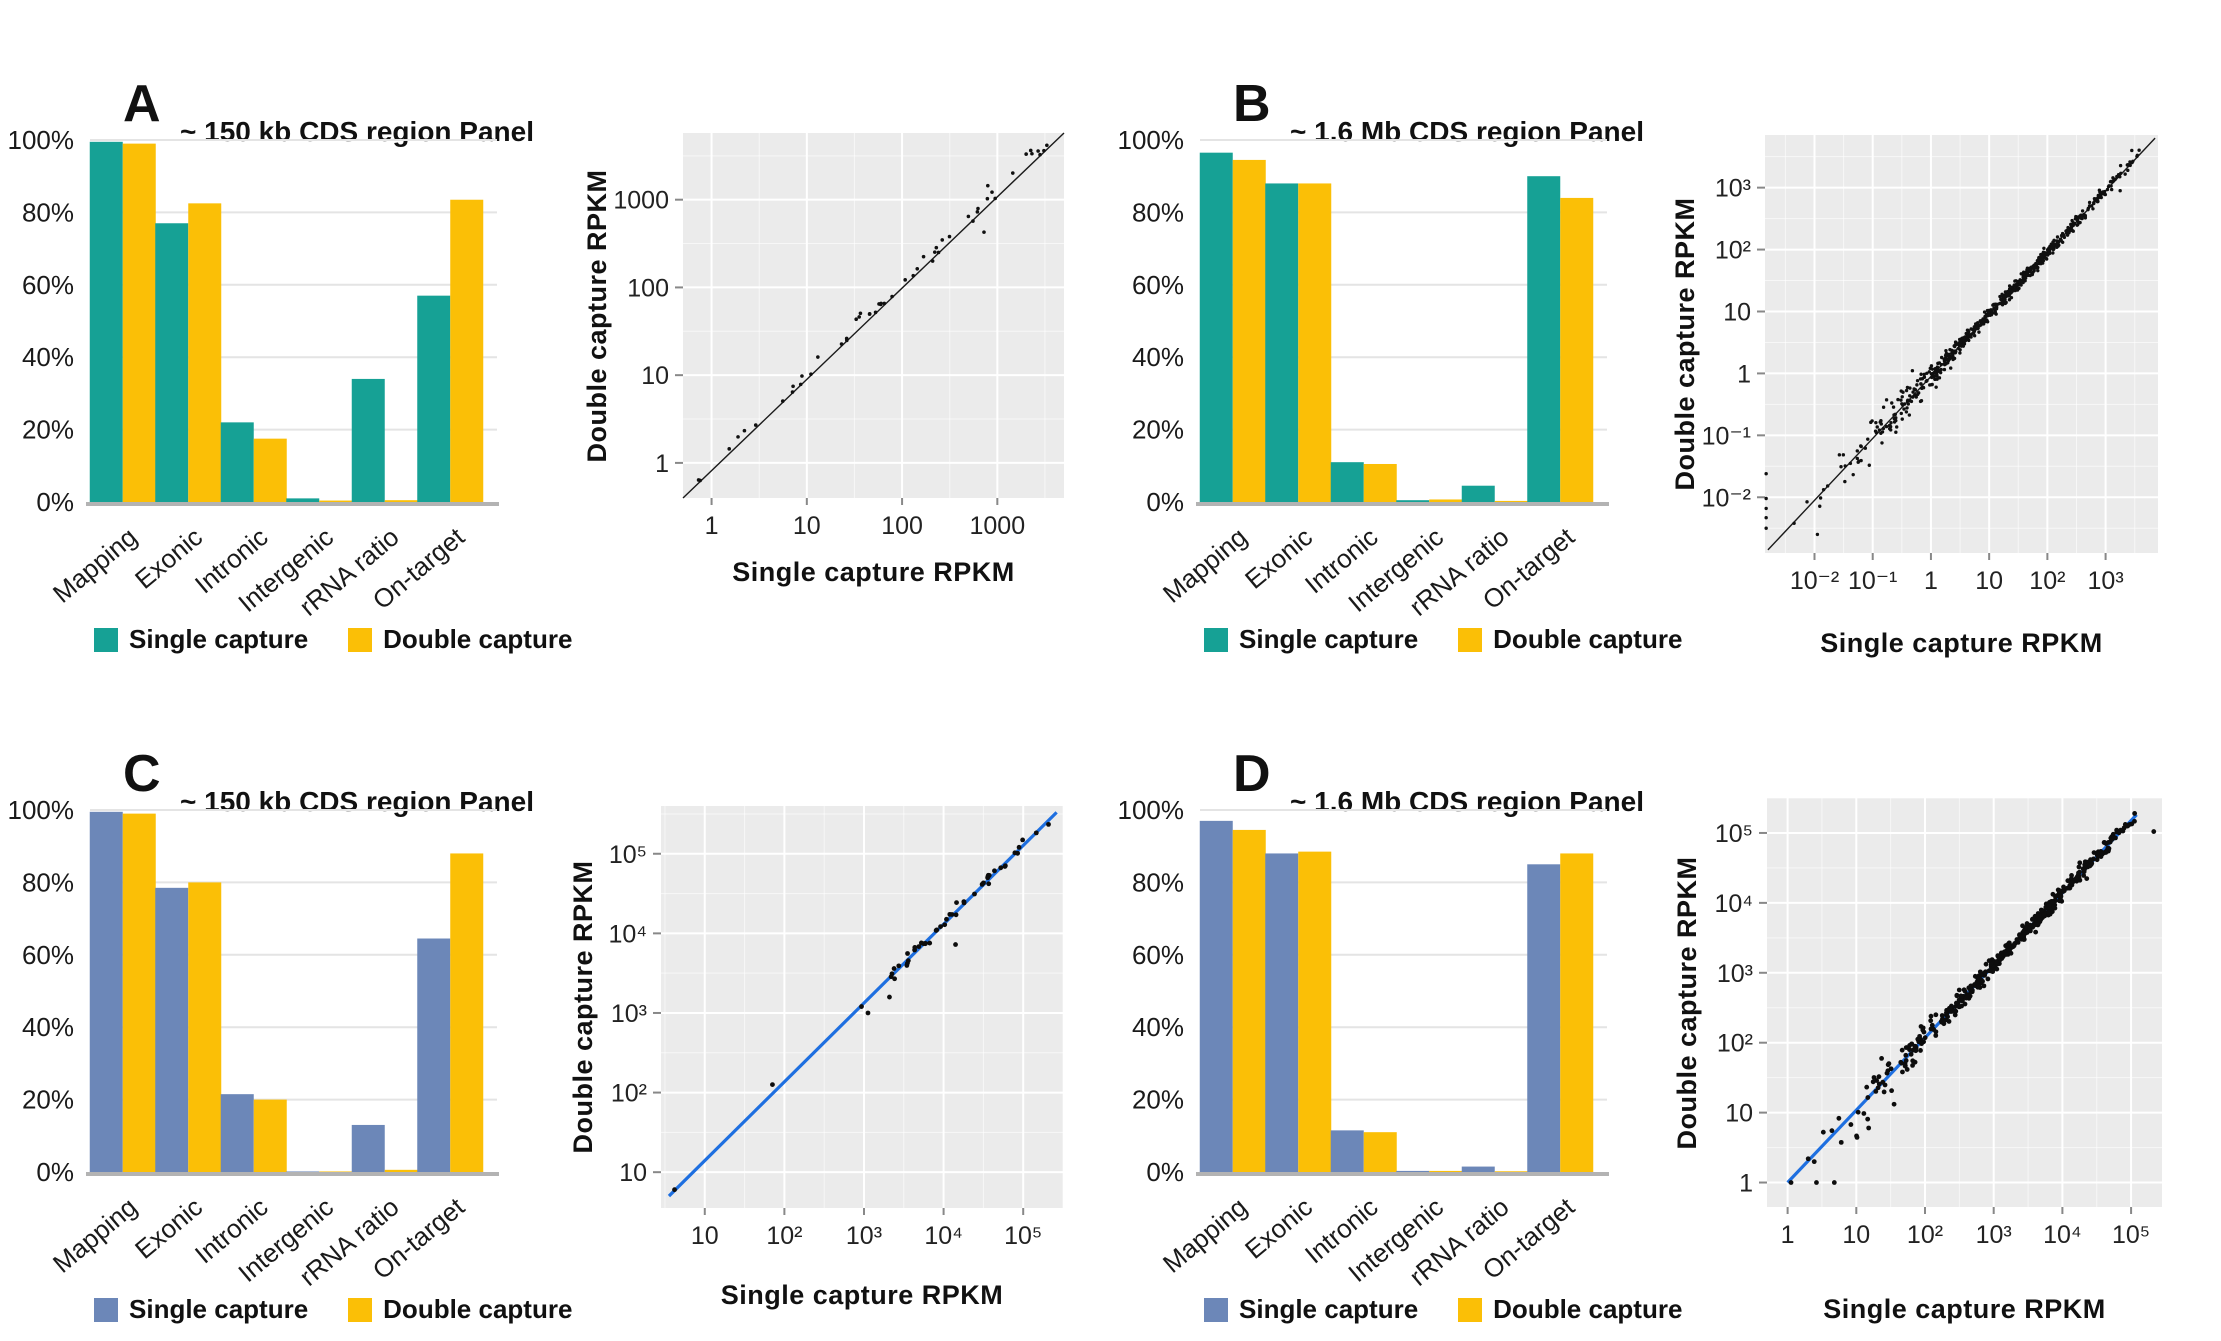  I want to click on scatter-xtick-label: 10⁵, so click(1023, 1236).